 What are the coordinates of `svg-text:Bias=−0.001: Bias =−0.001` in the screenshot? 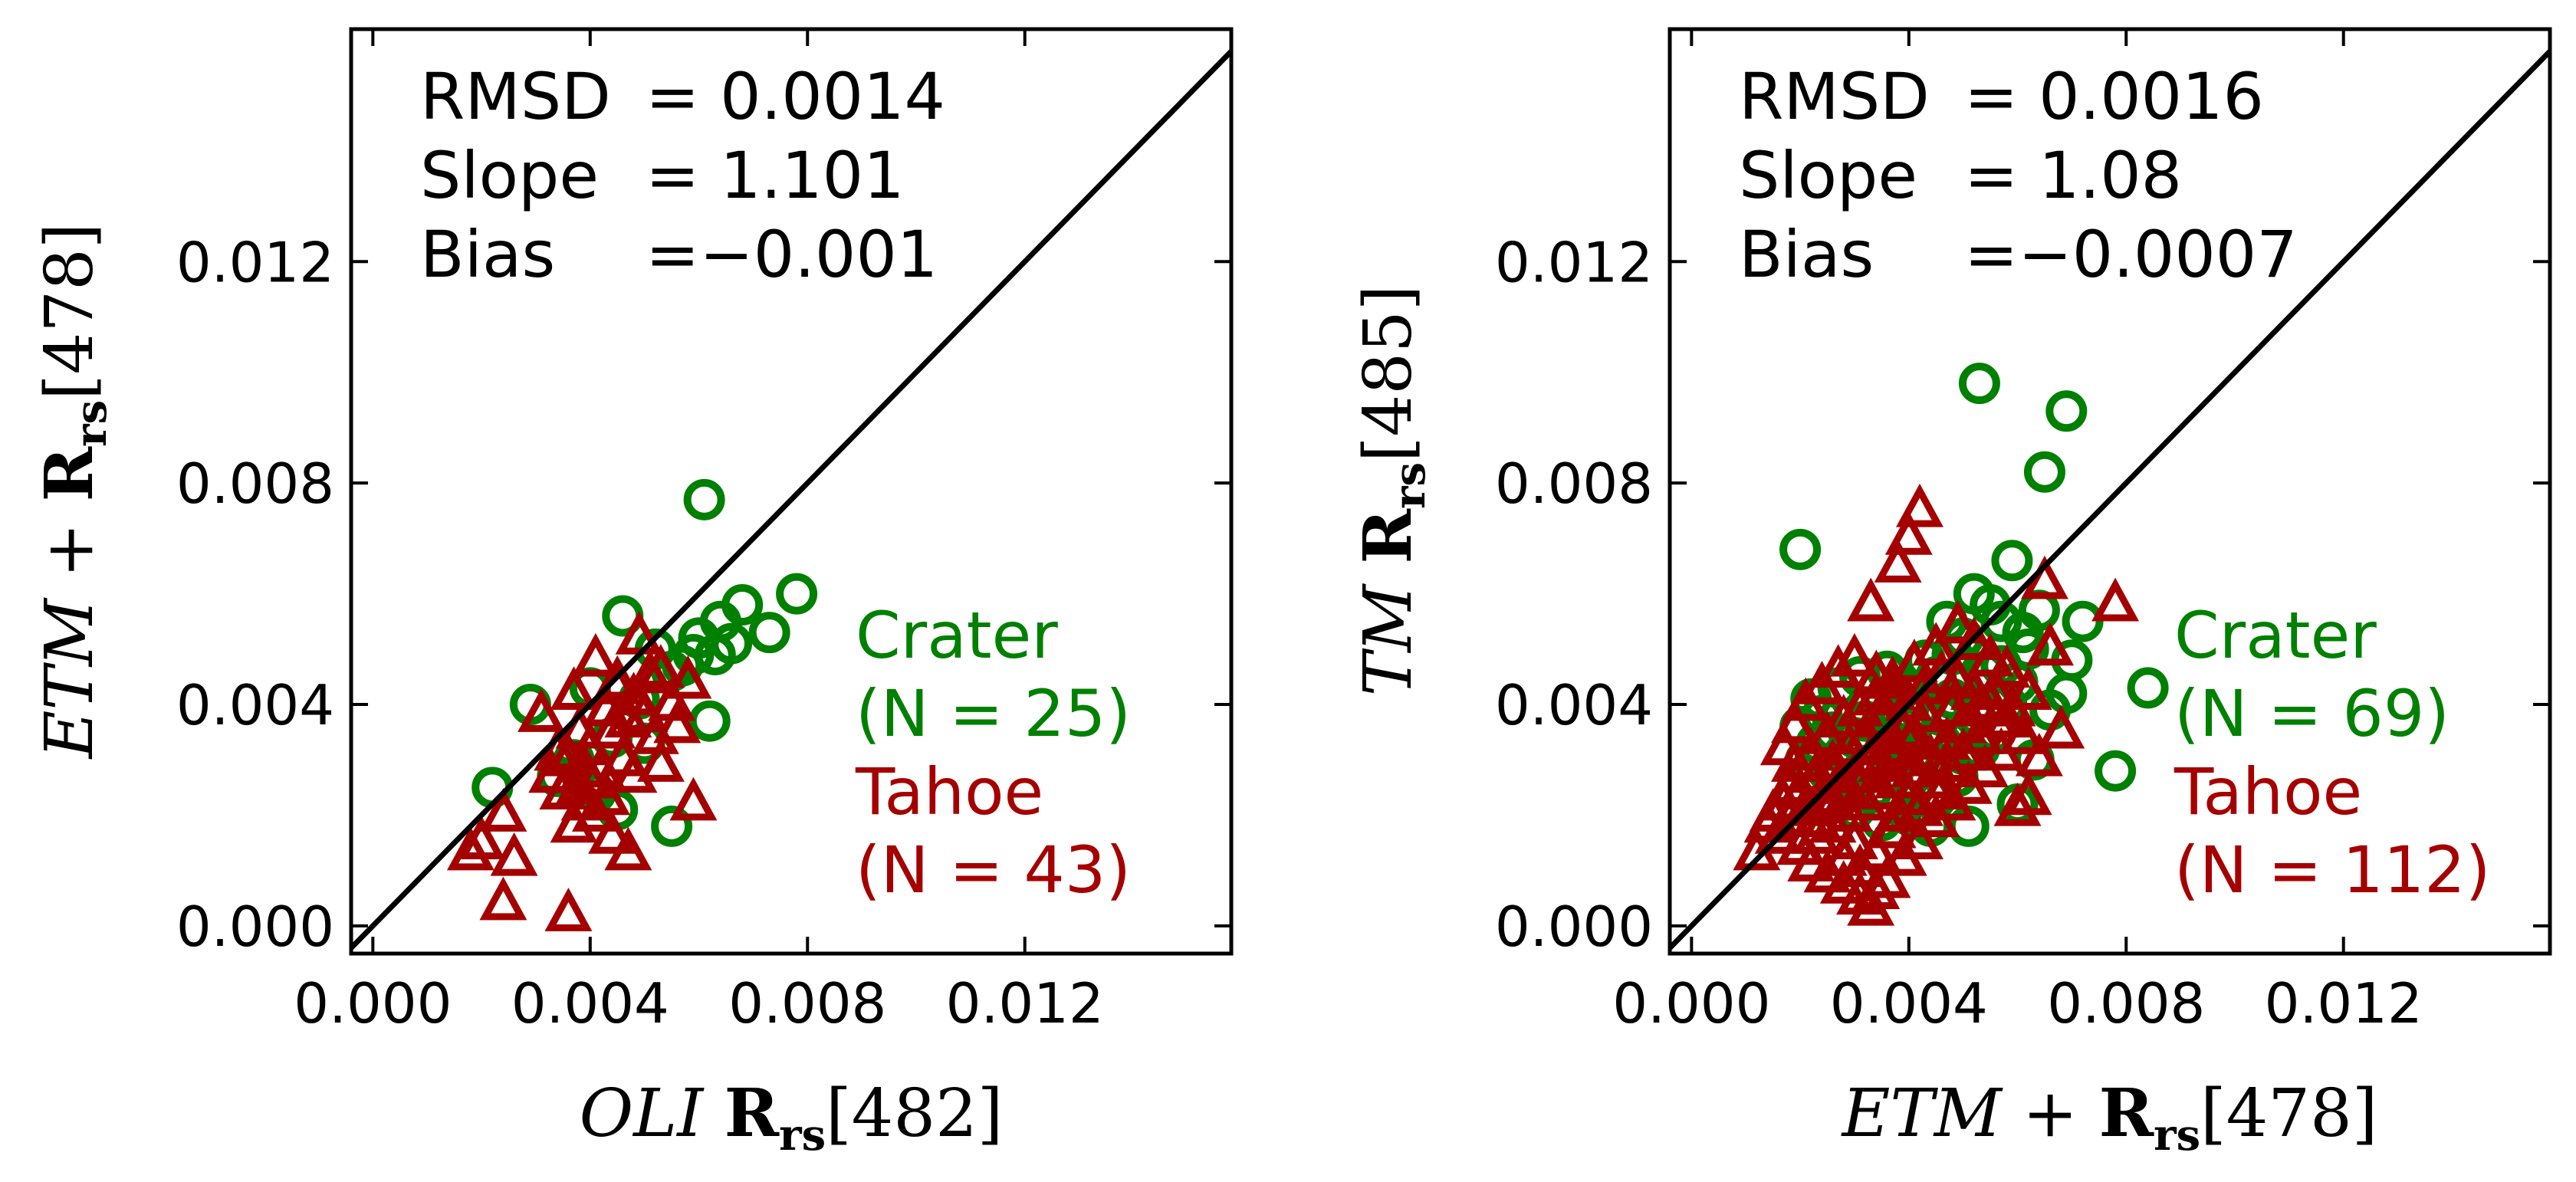 It's located at (679, 254).